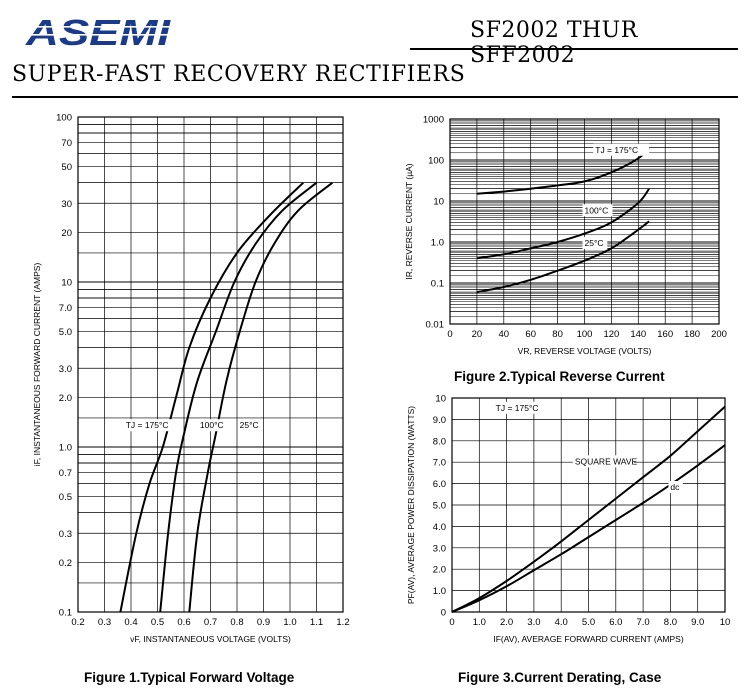  I want to click on part-range-title: SF2002 THUR SFF2002, so click(554, 43).